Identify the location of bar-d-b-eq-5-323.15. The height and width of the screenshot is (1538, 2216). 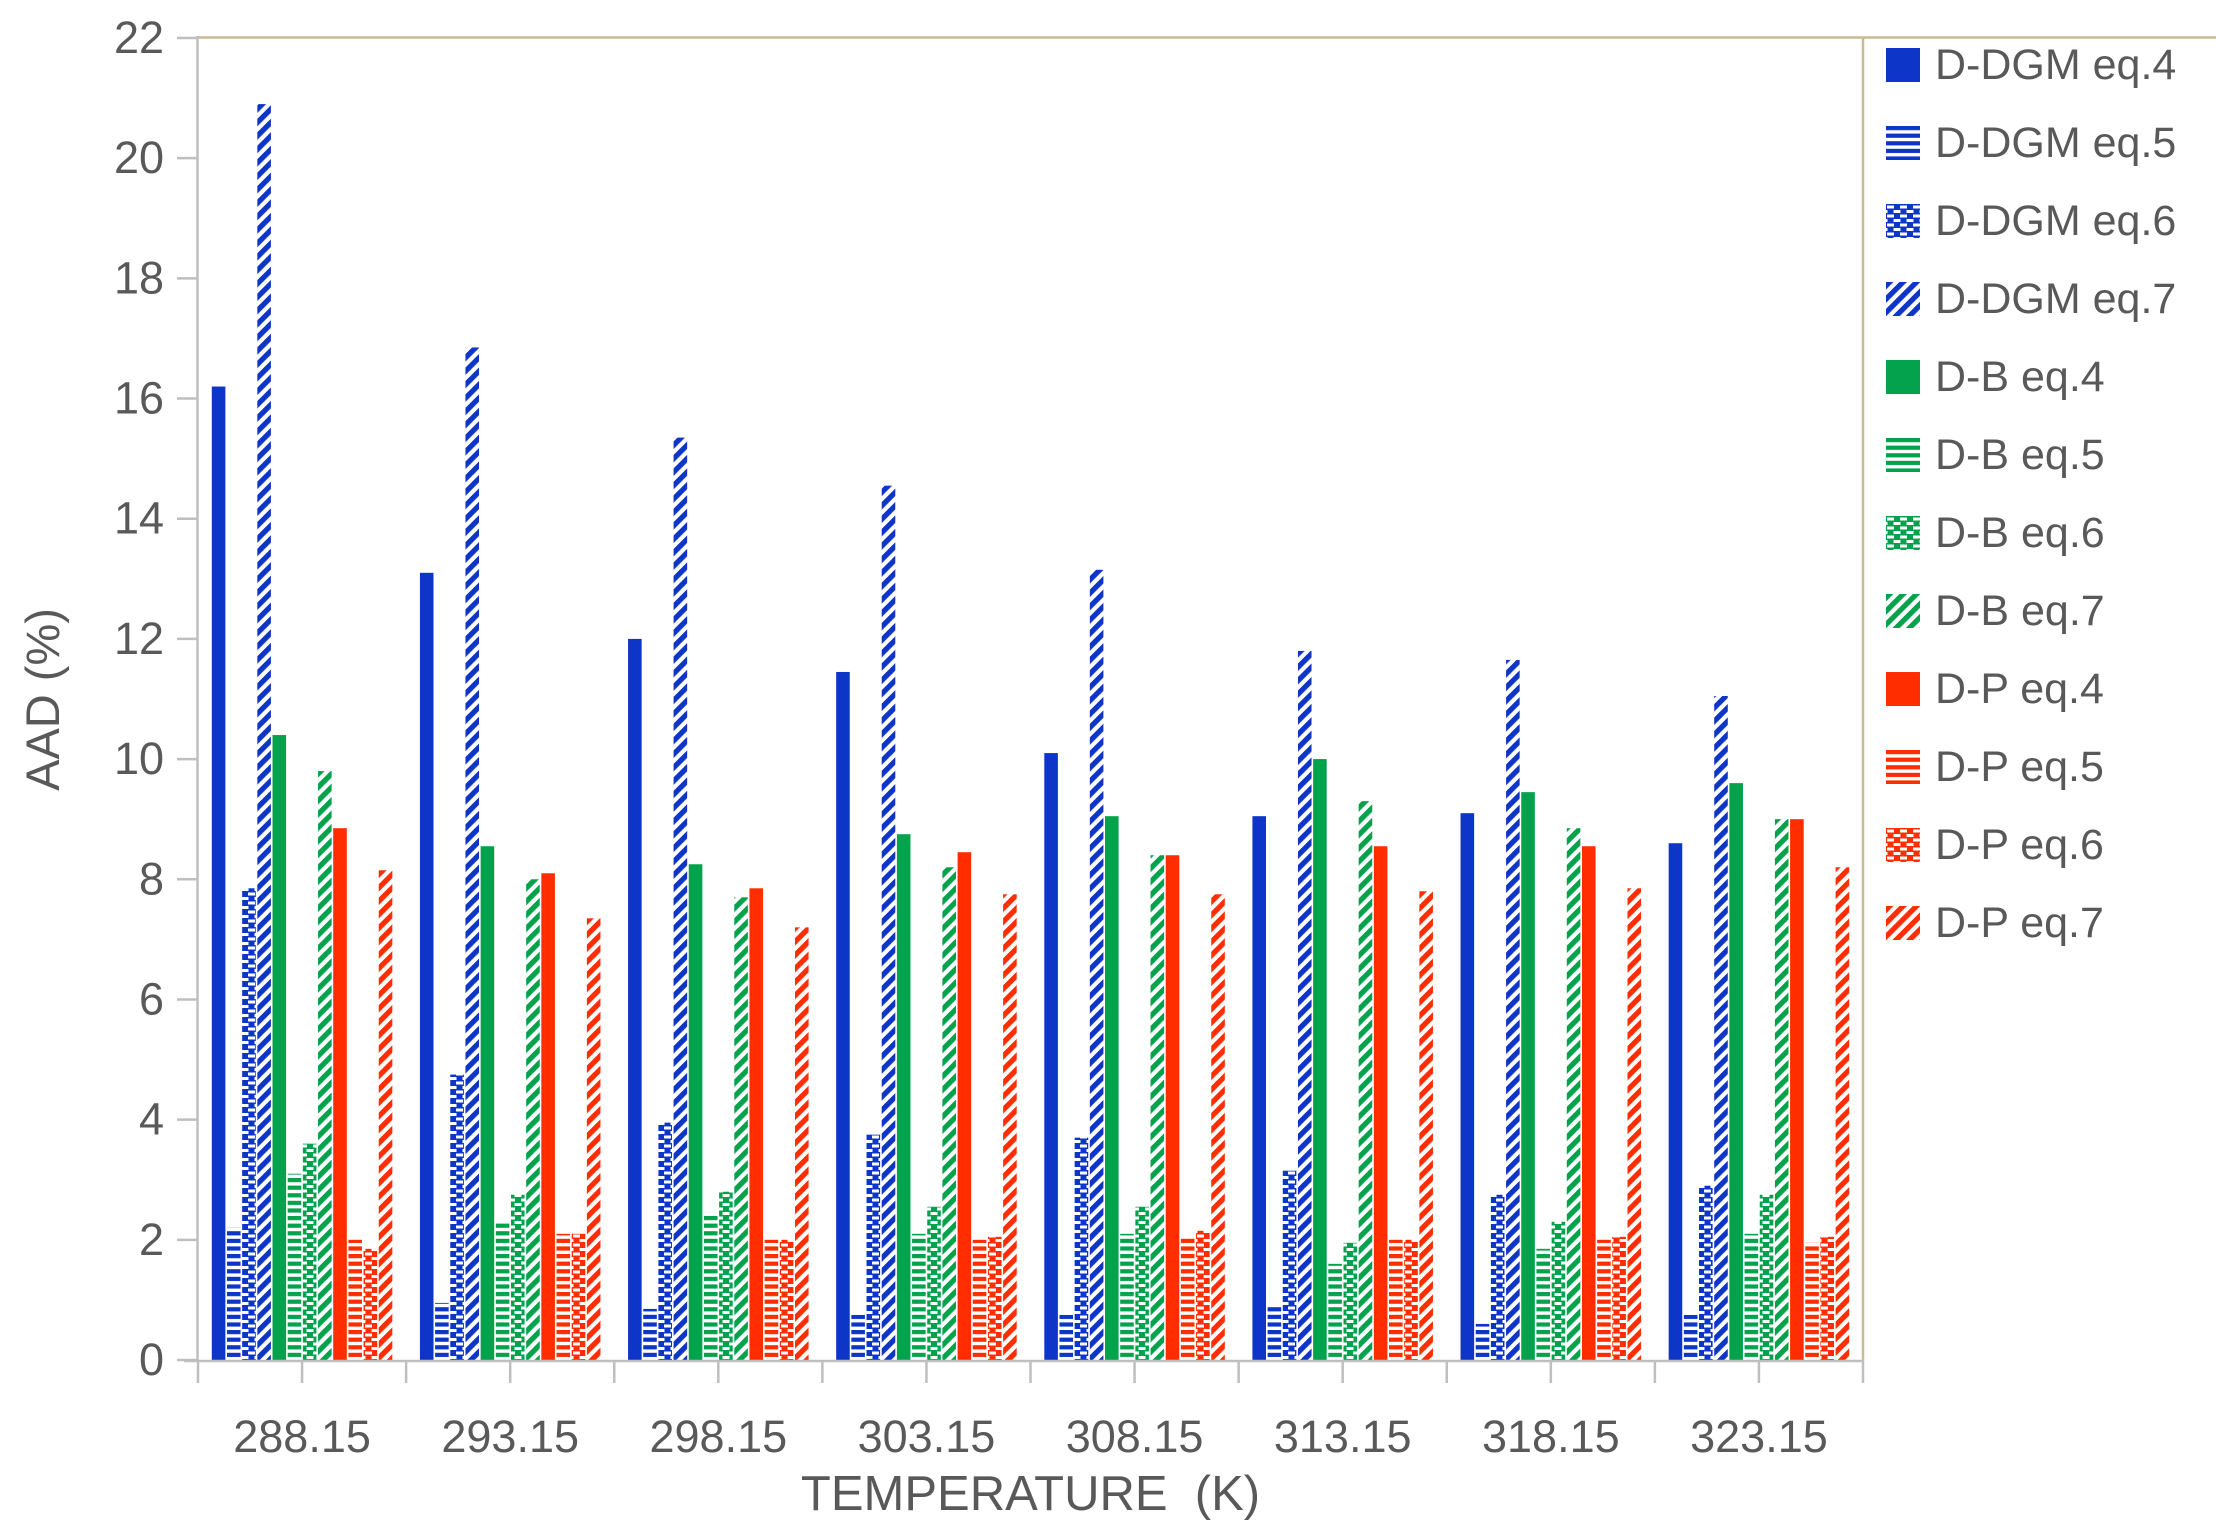
(1751, 1296).